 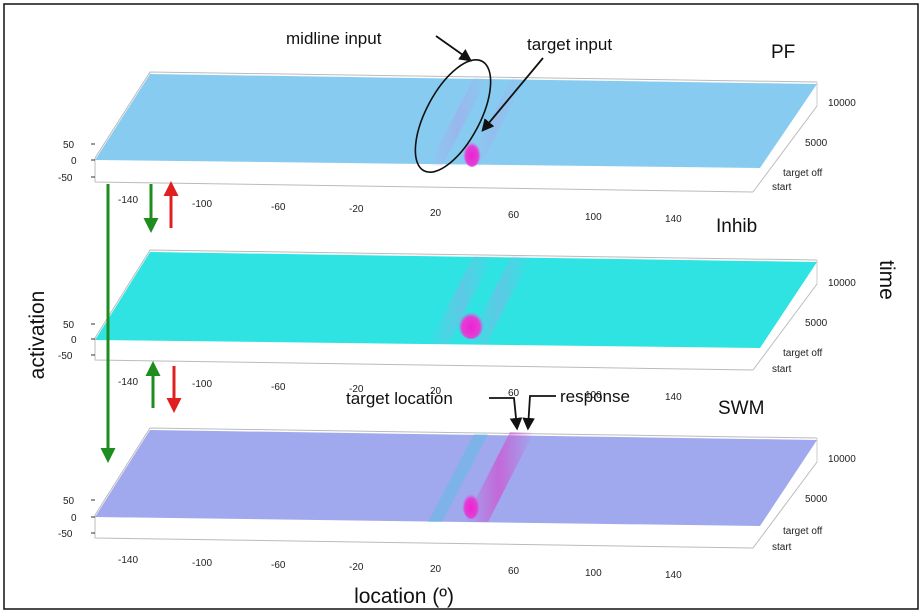 What do you see at coordinates (816, 143) in the screenshot?
I see `pf-time-tick-5000: 5000` at bounding box center [816, 143].